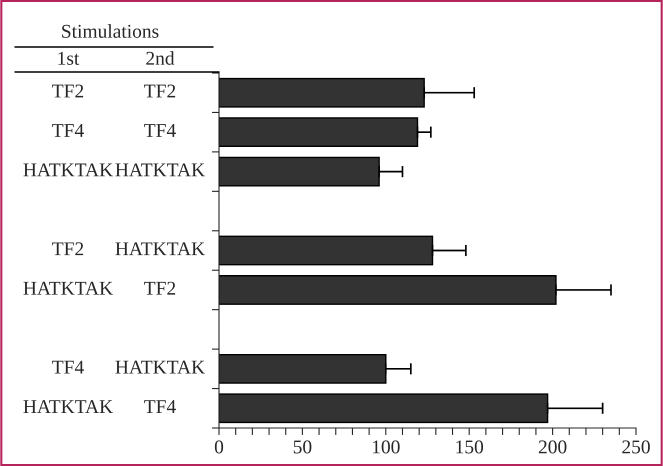 This screenshot has height=466, width=663. I want to click on text: 2nd, so click(160, 58).